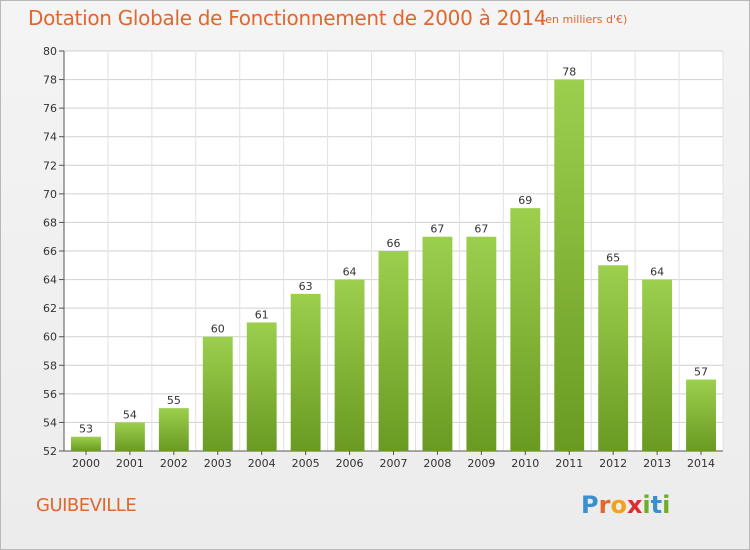  I want to click on x-tick-label: 2013, so click(657, 463).